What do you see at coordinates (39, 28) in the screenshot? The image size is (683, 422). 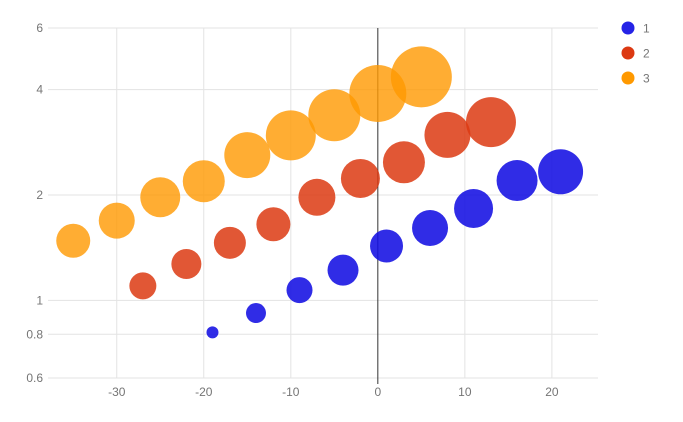 I see `y-tick-label: 6` at bounding box center [39, 28].